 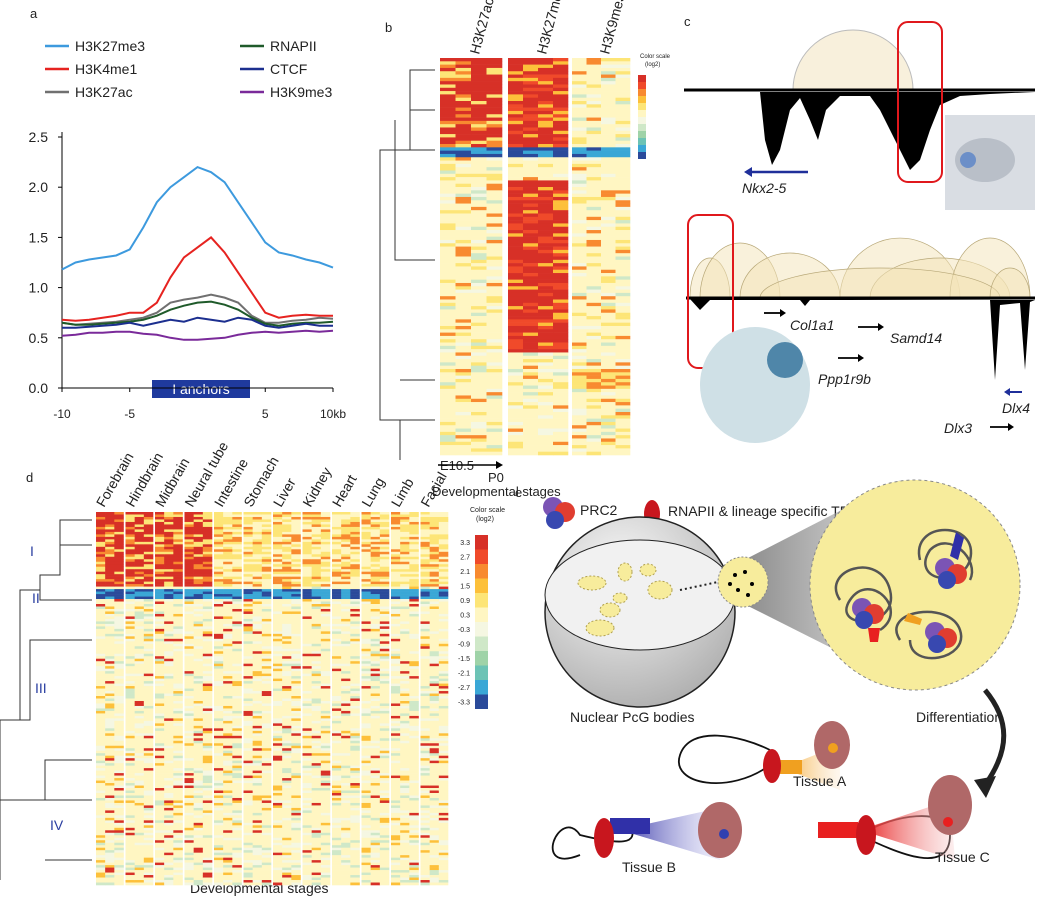 What do you see at coordinates (687, 21) in the screenshot?
I see `panel-label: c` at bounding box center [687, 21].